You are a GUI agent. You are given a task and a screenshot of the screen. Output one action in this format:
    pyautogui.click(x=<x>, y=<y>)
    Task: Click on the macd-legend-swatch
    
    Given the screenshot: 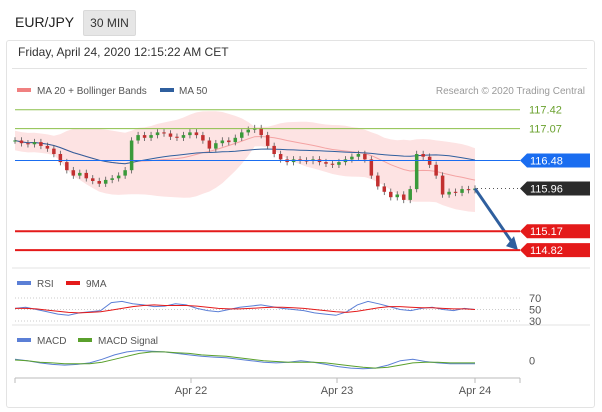 What is the action you would take?
    pyautogui.click(x=24, y=340)
    